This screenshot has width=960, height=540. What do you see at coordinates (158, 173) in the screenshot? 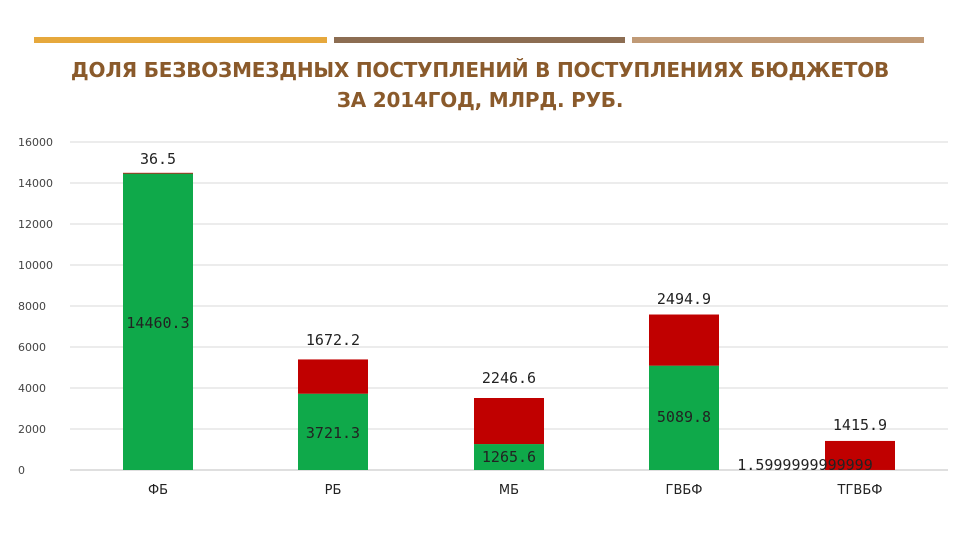
I see `bar-segment-2-ФБ` at bounding box center [158, 173].